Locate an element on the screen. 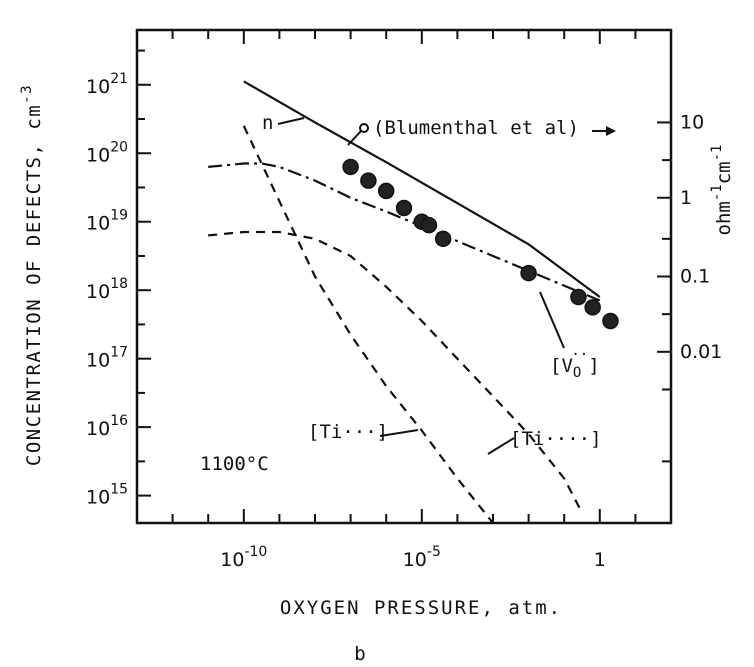  y2-axis-exp1: -1 is located at coordinates (717, 192).